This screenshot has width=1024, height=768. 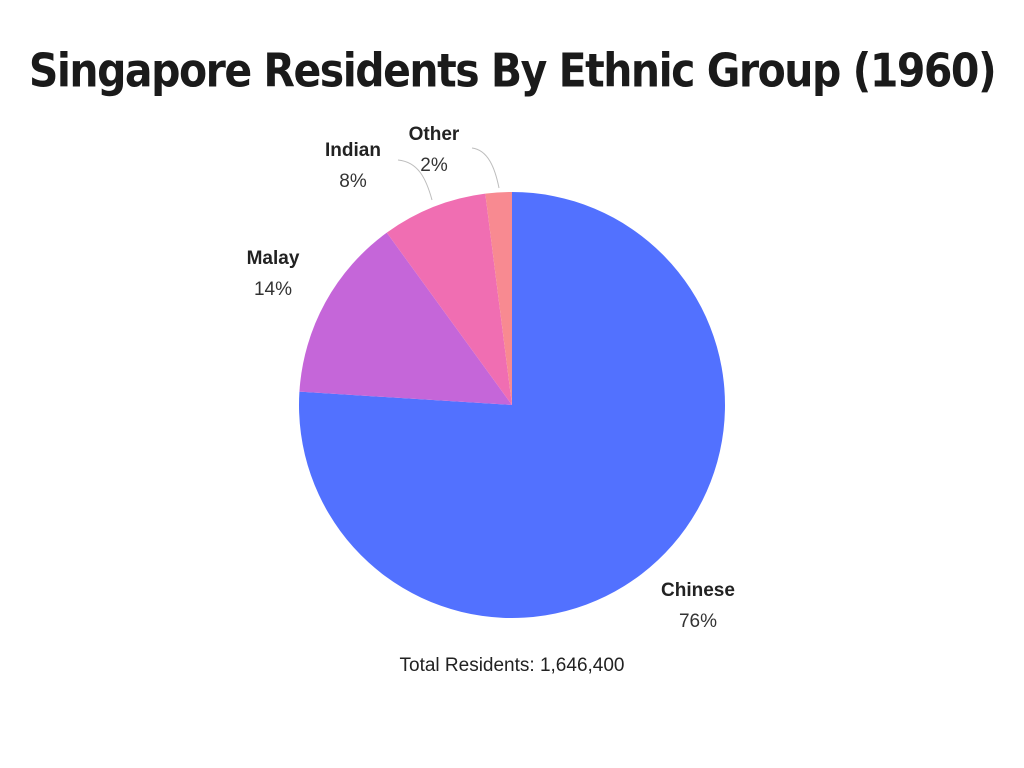 What do you see at coordinates (273, 289) in the screenshot?
I see `slice-value-malay: 14%` at bounding box center [273, 289].